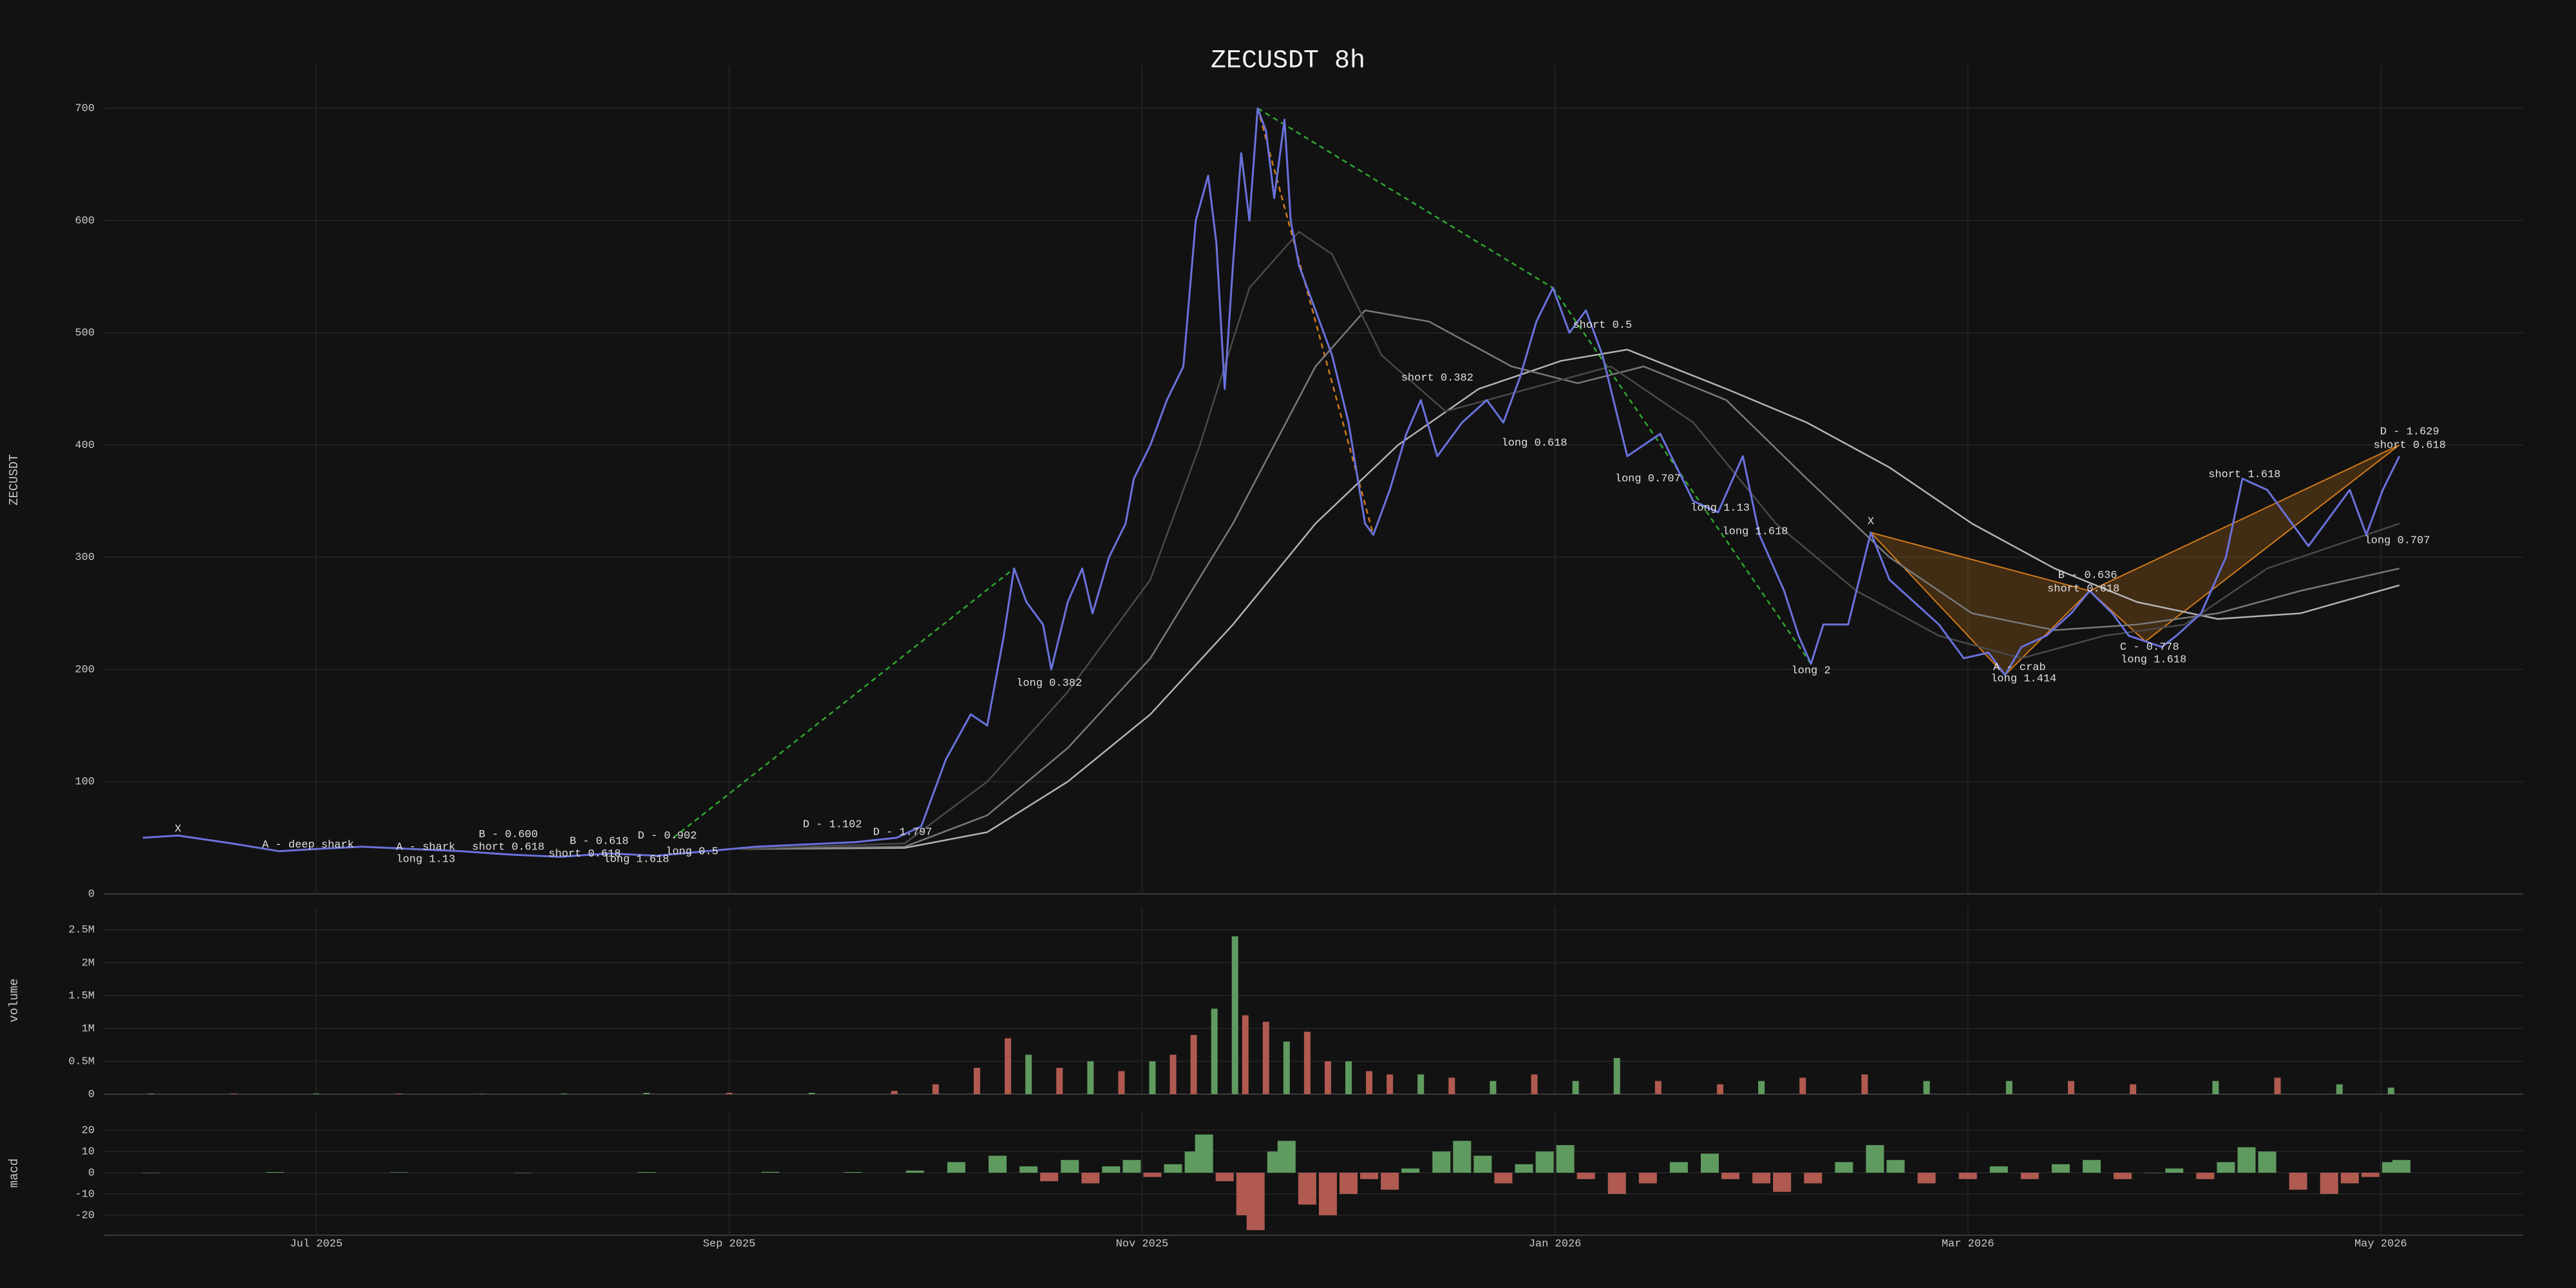  Describe the element at coordinates (88, 1152) in the screenshot. I see `y-tick-label: 10` at that location.